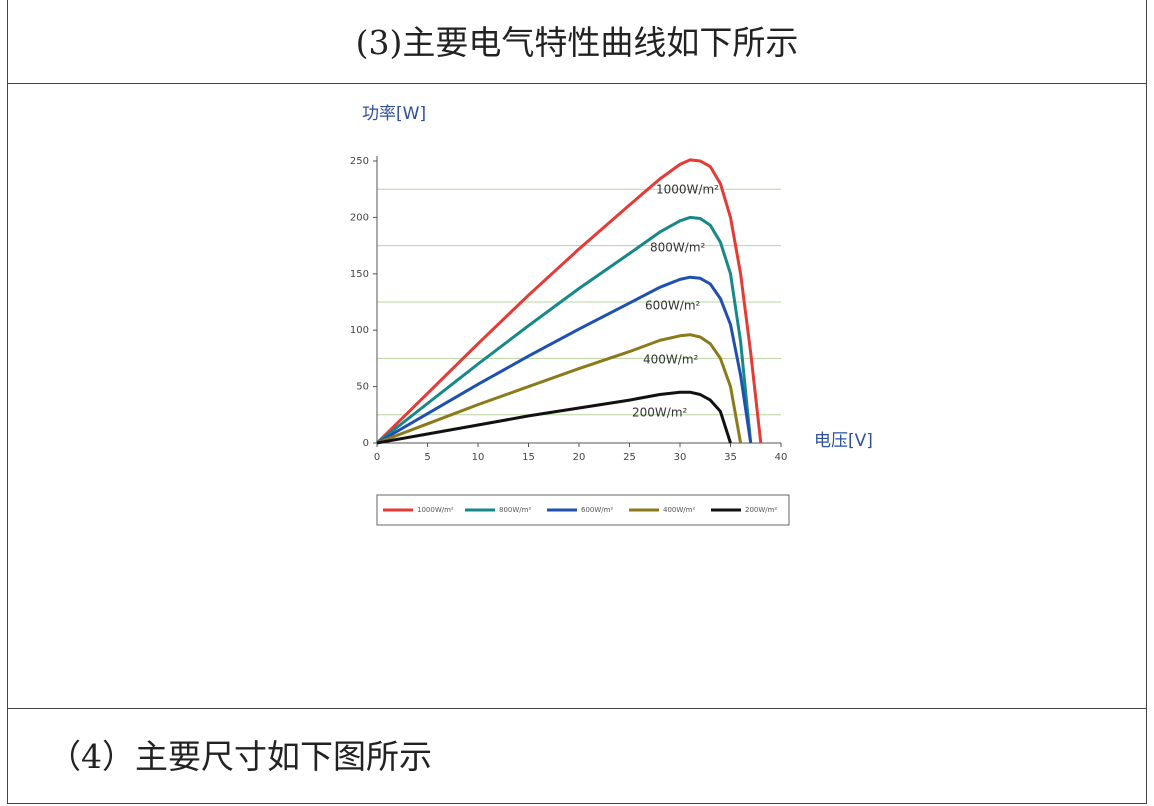 This screenshot has width=1154, height=806. I want to click on y-tick-label: 250, so click(359, 161).